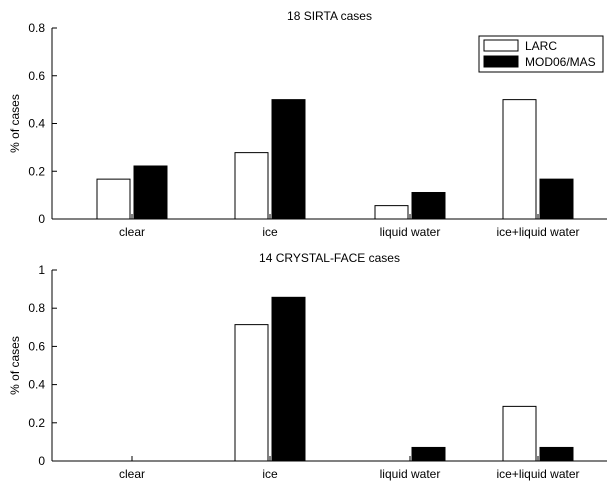 The image size is (616, 482). I want to click on chart-title: 14 CRYSTAL-FACE cases, so click(329, 258).